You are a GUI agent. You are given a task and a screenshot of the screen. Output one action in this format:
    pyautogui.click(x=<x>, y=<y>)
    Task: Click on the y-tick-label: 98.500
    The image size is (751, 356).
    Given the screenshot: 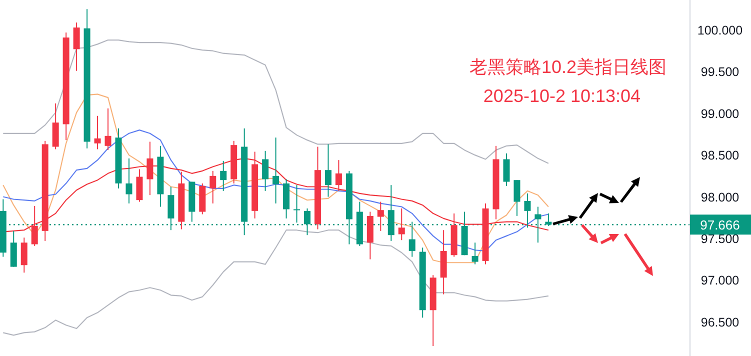 What is the action you would take?
    pyautogui.click(x=720, y=155)
    